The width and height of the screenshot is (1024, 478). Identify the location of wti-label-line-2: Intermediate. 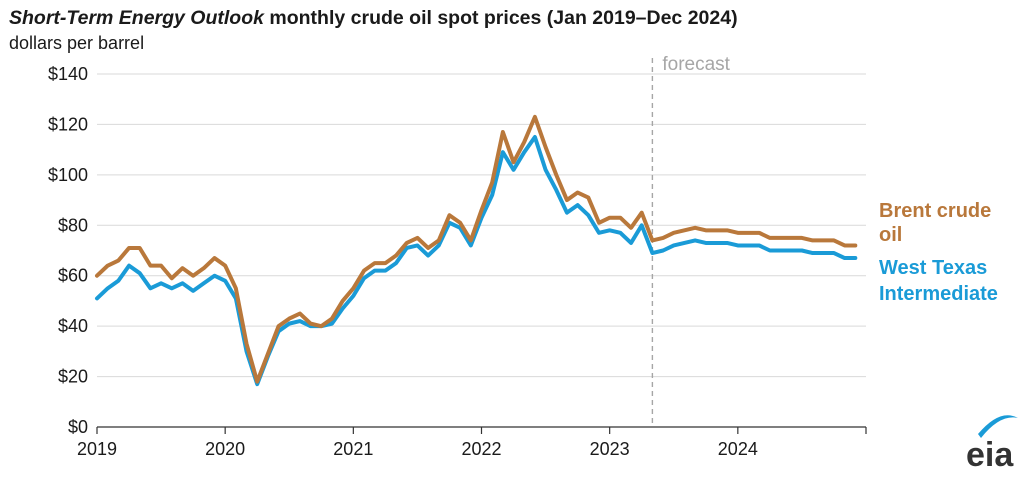
(938, 294).